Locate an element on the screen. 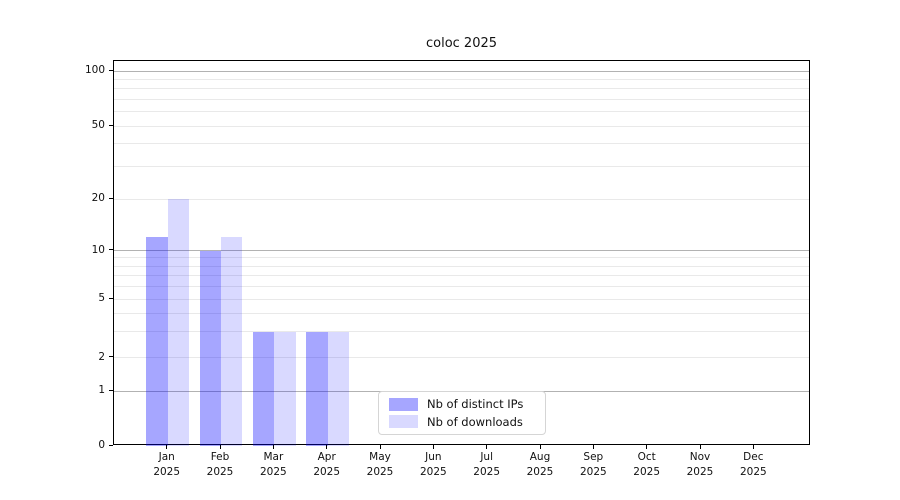 The height and width of the screenshot is (500, 900). x-tick-label: Oct 2025 is located at coordinates (647, 464).